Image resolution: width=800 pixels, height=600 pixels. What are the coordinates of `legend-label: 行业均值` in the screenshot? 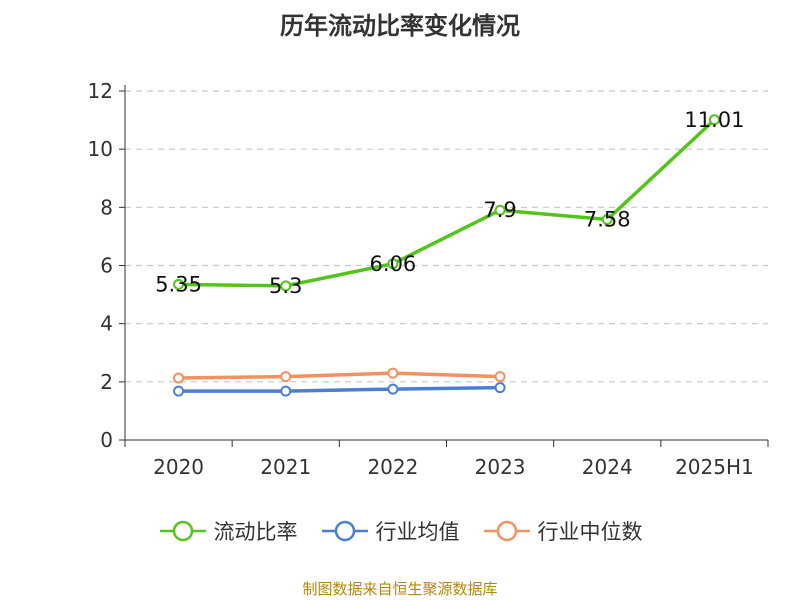 It's located at (417, 532).